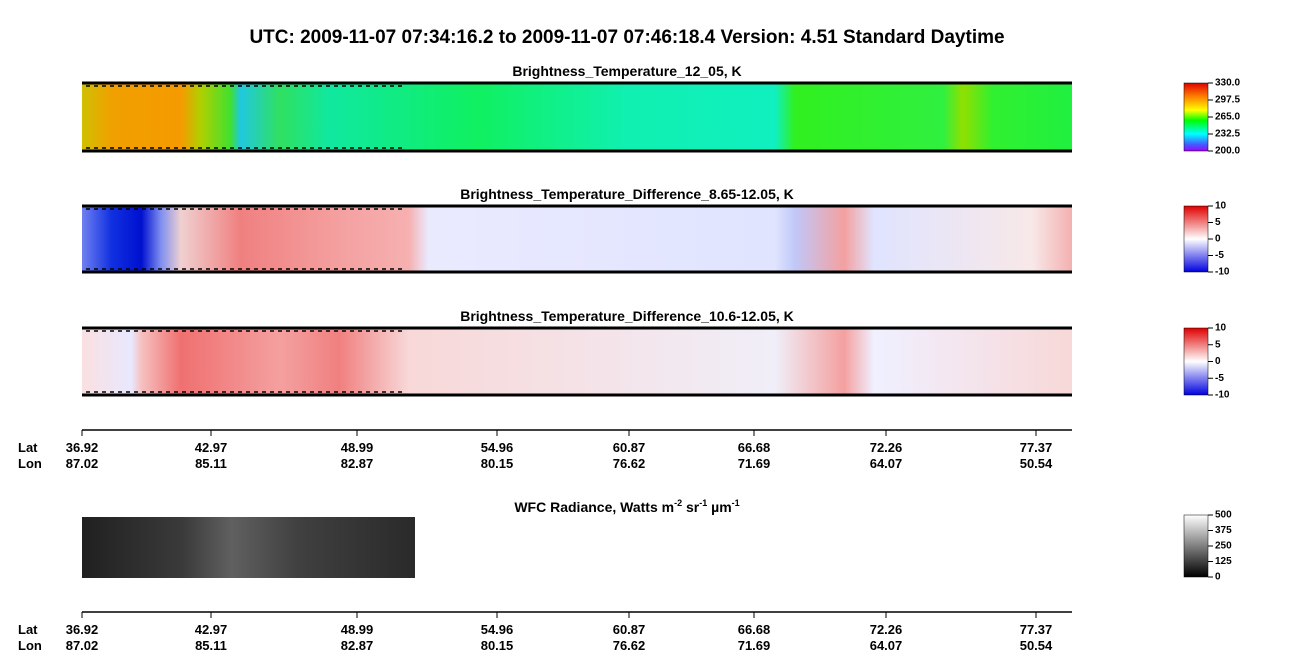 The height and width of the screenshot is (667, 1300). I want to click on colorbar-label: 297.5, so click(1227, 100).